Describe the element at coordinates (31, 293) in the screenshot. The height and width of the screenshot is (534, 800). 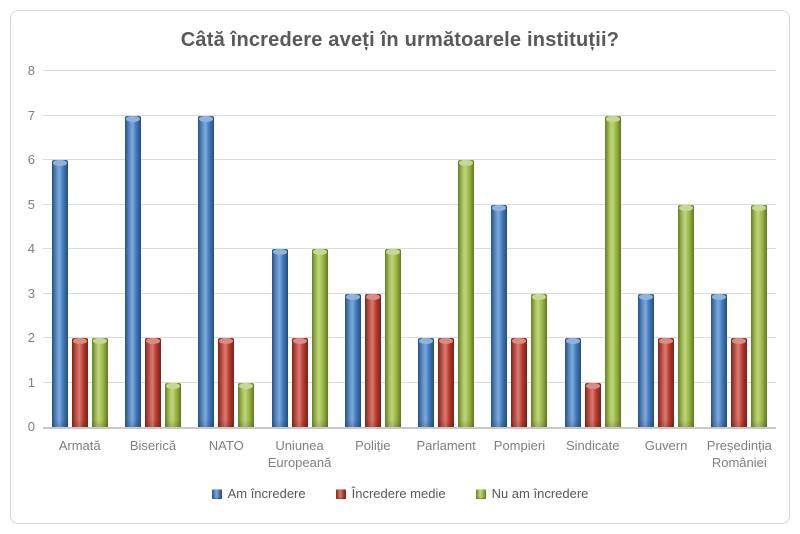
I see `y-tick-label: 3` at that location.